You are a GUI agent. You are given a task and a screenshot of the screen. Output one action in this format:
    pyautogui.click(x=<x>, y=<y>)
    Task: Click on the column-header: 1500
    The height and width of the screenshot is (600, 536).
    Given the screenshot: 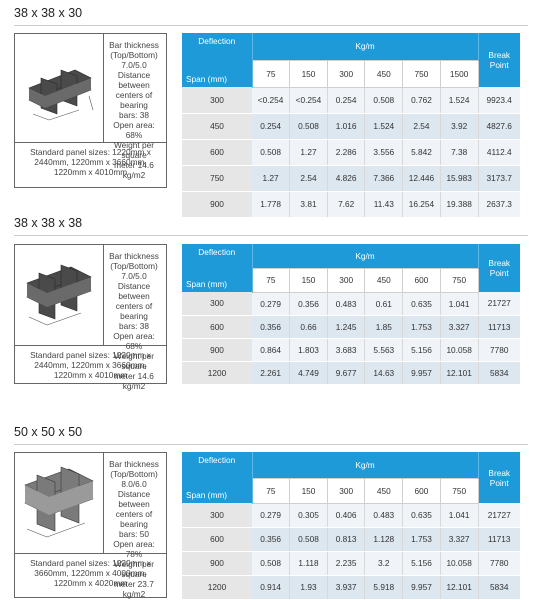 What is the action you would take?
    pyautogui.click(x=459, y=73)
    